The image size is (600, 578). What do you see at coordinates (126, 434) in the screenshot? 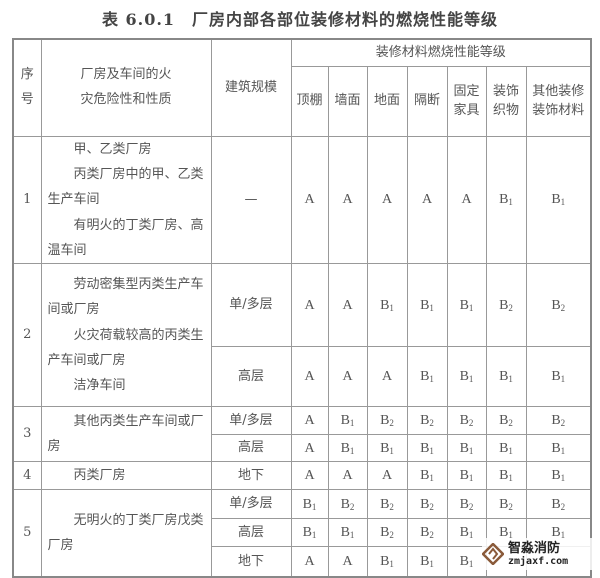
I see `nature-cell: 其他丙类生产车间或厂房` at bounding box center [126, 434].